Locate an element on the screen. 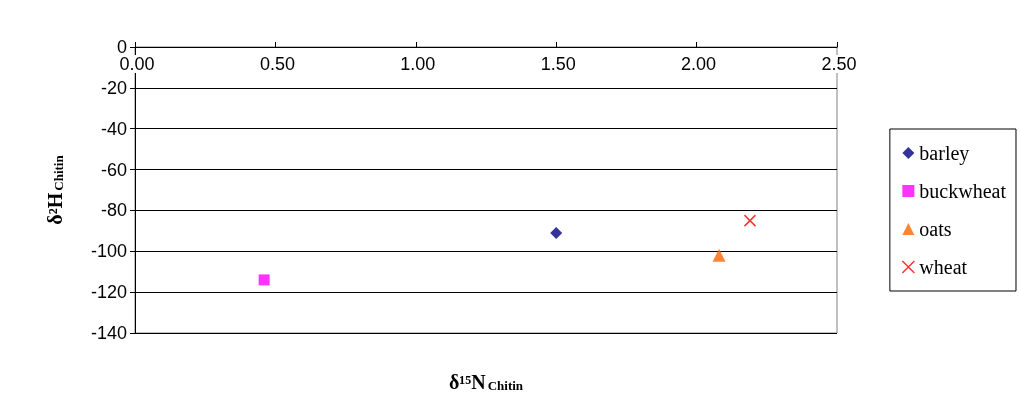  x-tick-label: 0.00 is located at coordinates (137, 64).